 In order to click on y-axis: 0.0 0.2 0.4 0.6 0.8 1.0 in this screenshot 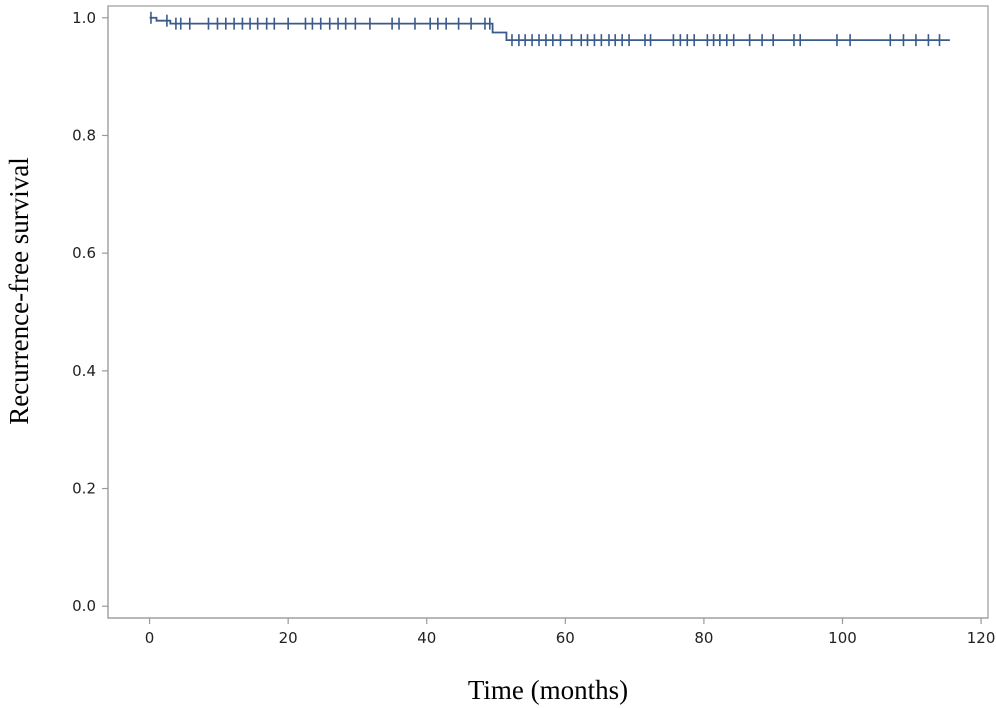, I will do `click(90, 312)`.